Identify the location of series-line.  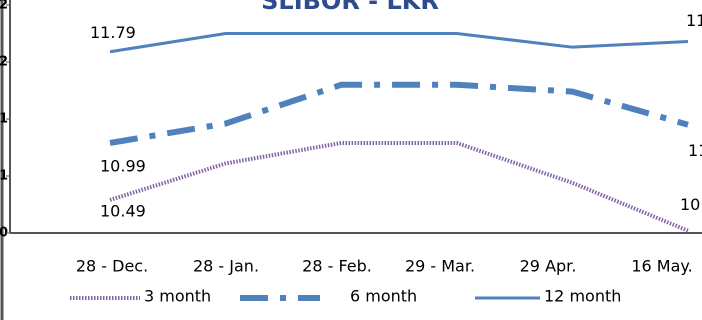
(399, 43).